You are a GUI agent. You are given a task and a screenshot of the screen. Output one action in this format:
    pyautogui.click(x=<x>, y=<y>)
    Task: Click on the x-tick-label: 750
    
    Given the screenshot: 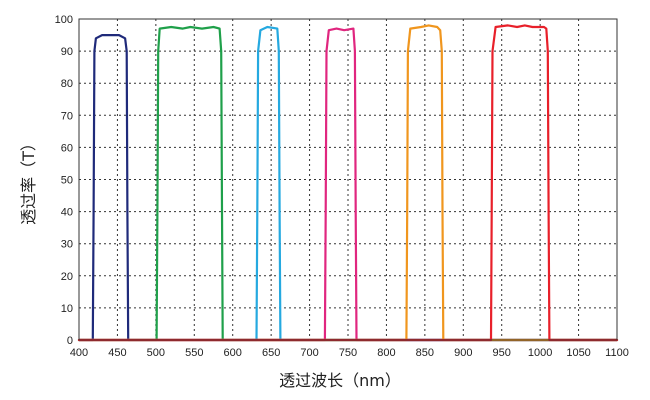 What is the action you would take?
    pyautogui.click(x=348, y=353)
    